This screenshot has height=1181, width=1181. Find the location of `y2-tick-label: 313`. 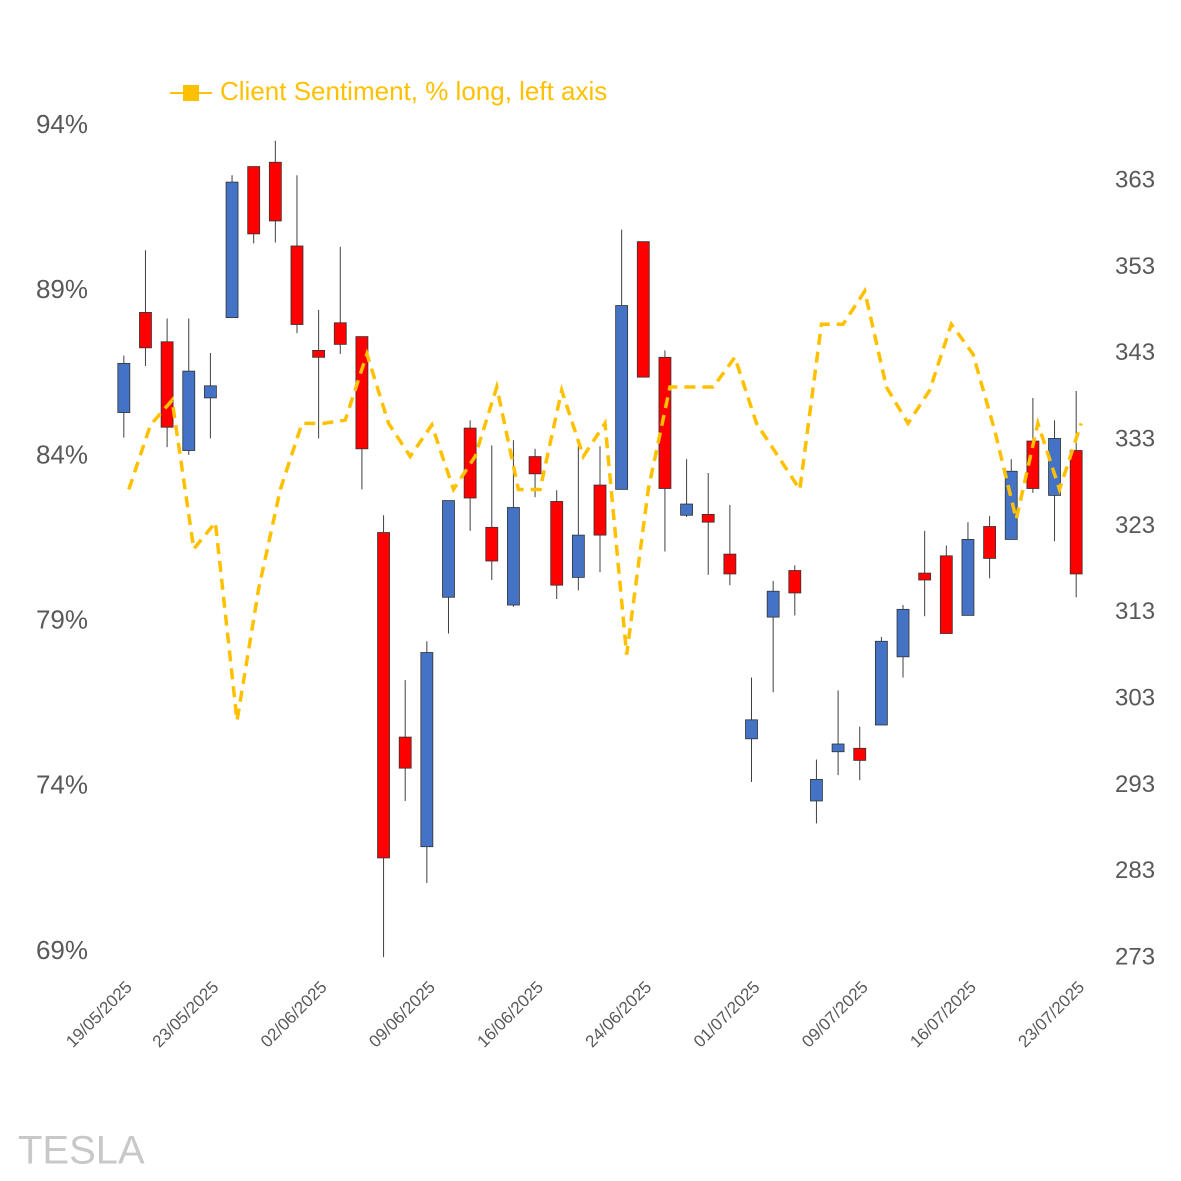

y2-tick-label: 313 is located at coordinates (1135, 611).